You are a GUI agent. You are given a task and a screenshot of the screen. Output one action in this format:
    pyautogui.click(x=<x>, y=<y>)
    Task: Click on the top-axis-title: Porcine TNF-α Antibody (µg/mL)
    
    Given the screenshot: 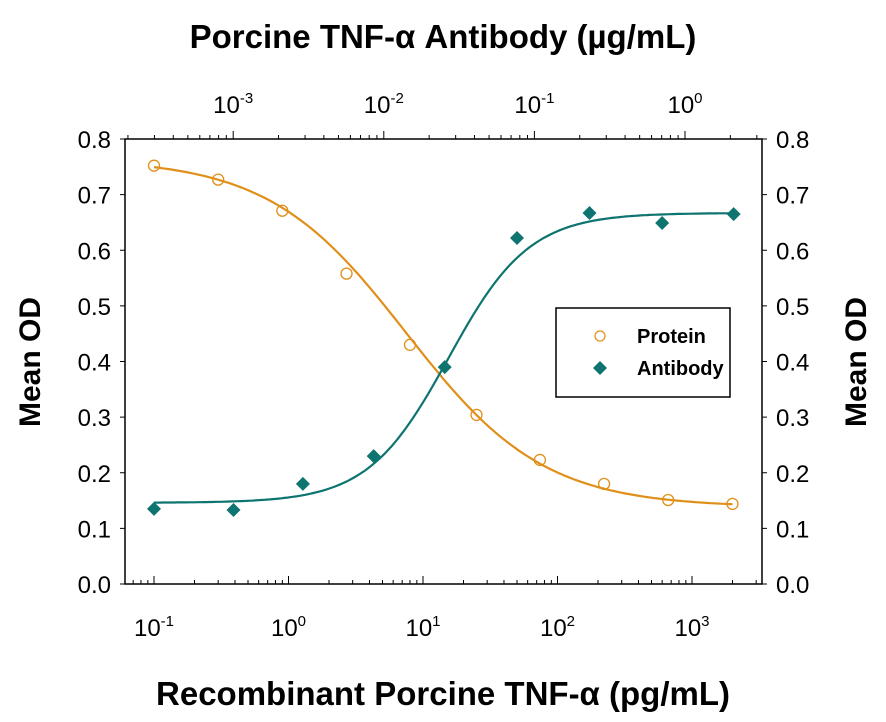 What is the action you would take?
    pyautogui.click(x=443, y=36)
    